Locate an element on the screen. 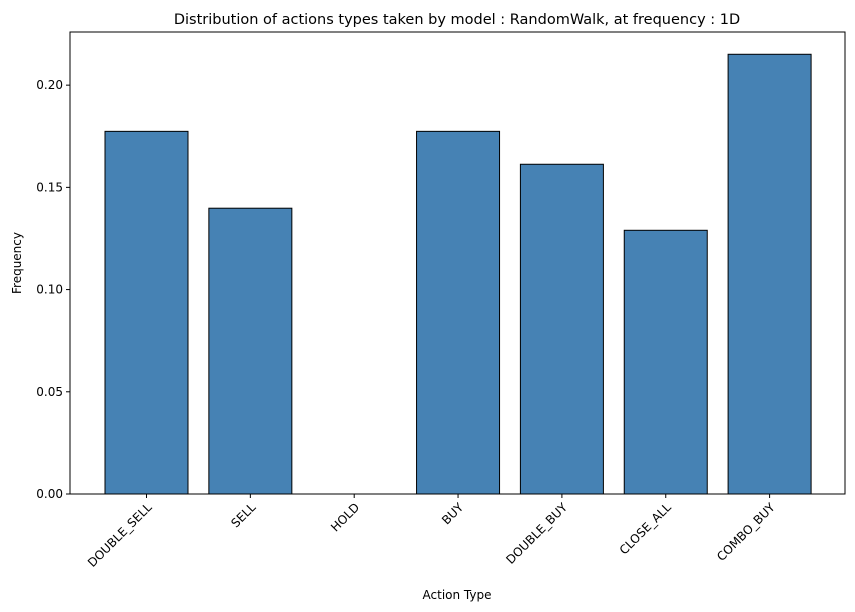  x-tick-label: HOLD is located at coordinates (345, 517).